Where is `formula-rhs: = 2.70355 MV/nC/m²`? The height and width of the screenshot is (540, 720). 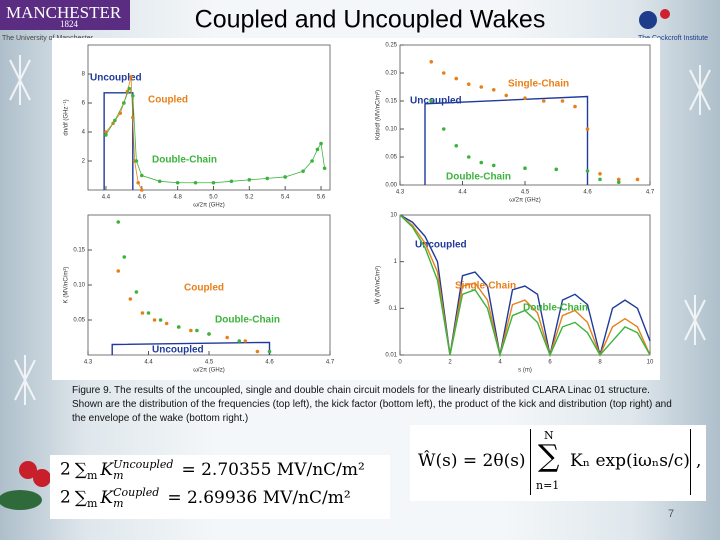 formula-rhs: = 2.70355 MV/nC/m² is located at coordinates (273, 469).